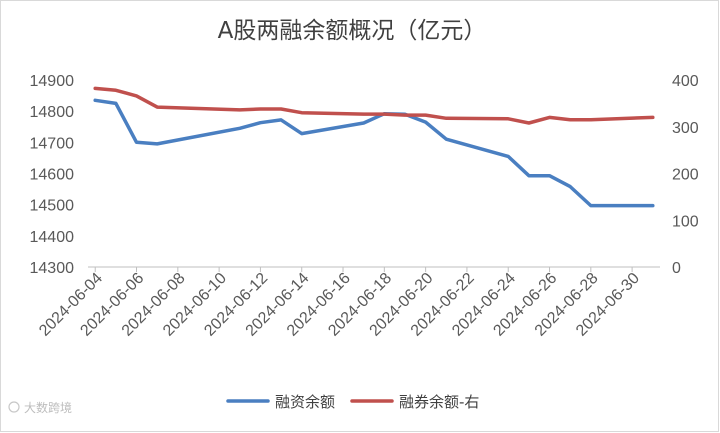 This screenshot has width=720, height=433. I want to click on y-right-tick-label: 200, so click(685, 175).